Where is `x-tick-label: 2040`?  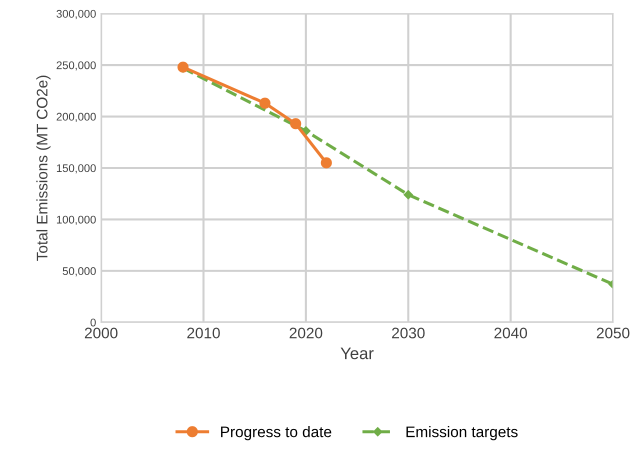 x-tick-label: 2040 is located at coordinates (511, 333).